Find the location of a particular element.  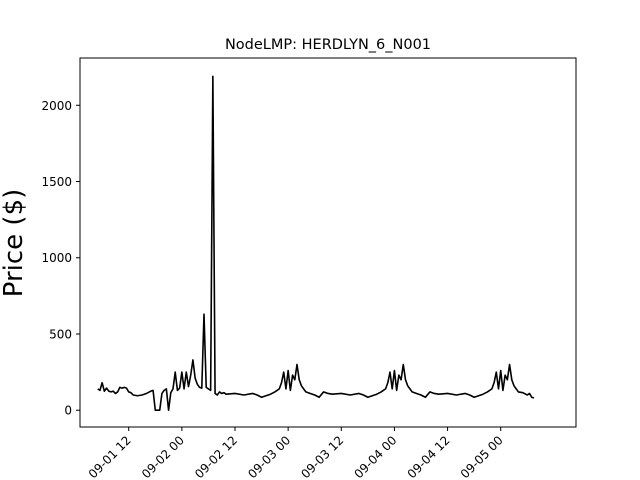

y-tick-label: 1000 is located at coordinates (56, 258).